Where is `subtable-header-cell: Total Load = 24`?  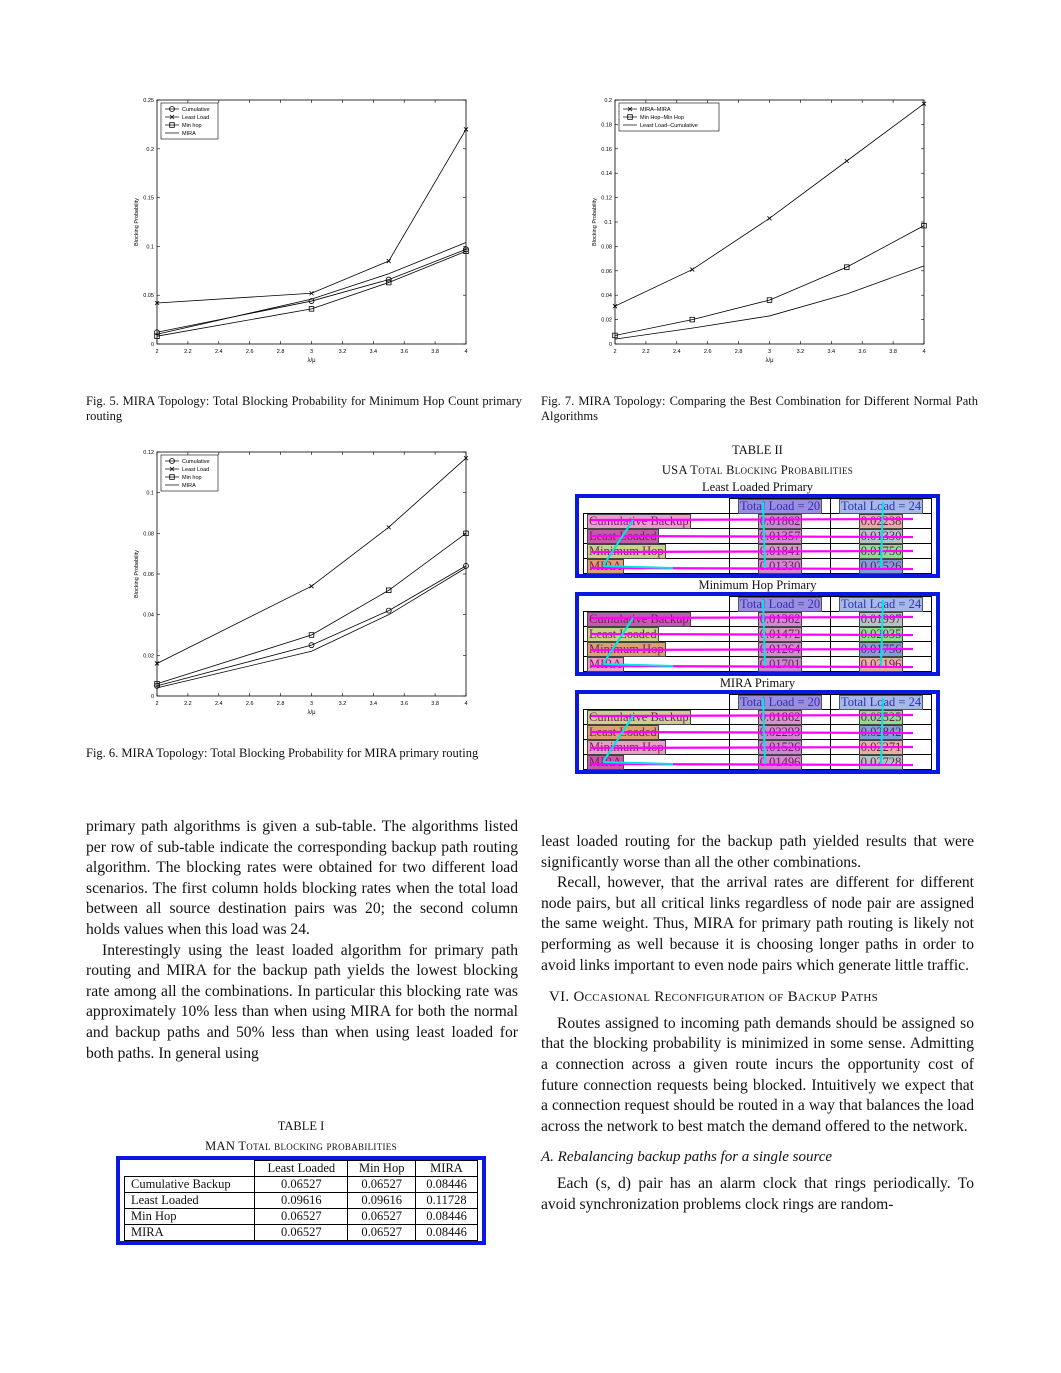 subtable-header-cell: Total Load = 24 is located at coordinates (881, 604).